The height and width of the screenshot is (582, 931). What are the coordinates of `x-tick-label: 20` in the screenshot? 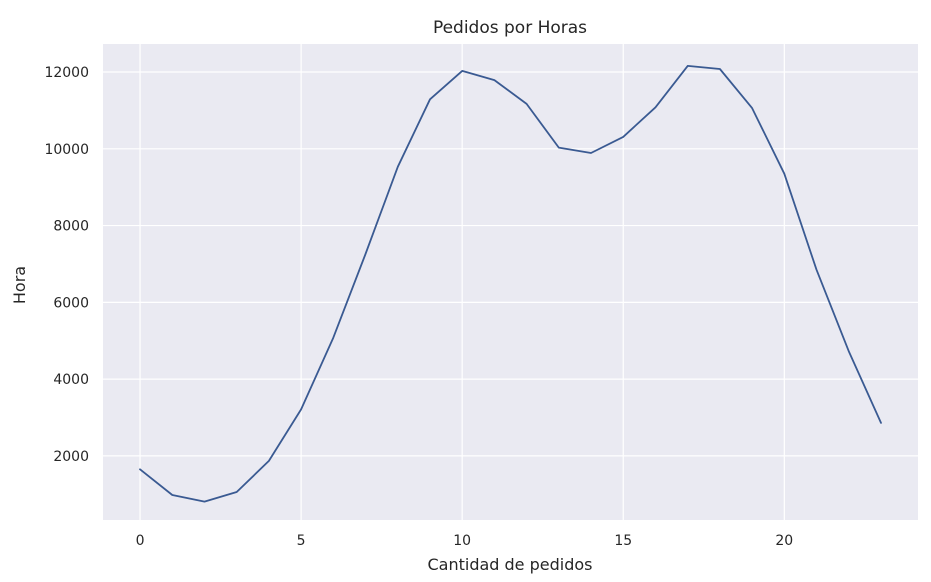 It's located at (784, 541).